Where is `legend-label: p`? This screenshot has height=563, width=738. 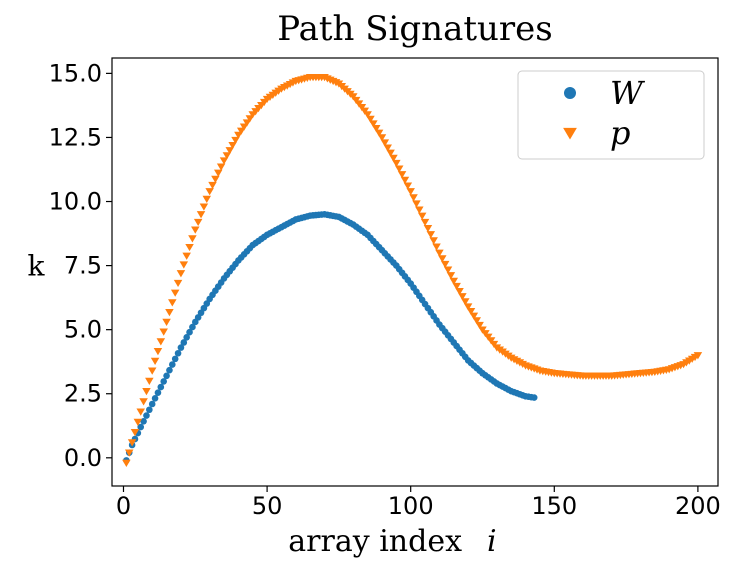
legend-label: p is located at coordinates (620, 133).